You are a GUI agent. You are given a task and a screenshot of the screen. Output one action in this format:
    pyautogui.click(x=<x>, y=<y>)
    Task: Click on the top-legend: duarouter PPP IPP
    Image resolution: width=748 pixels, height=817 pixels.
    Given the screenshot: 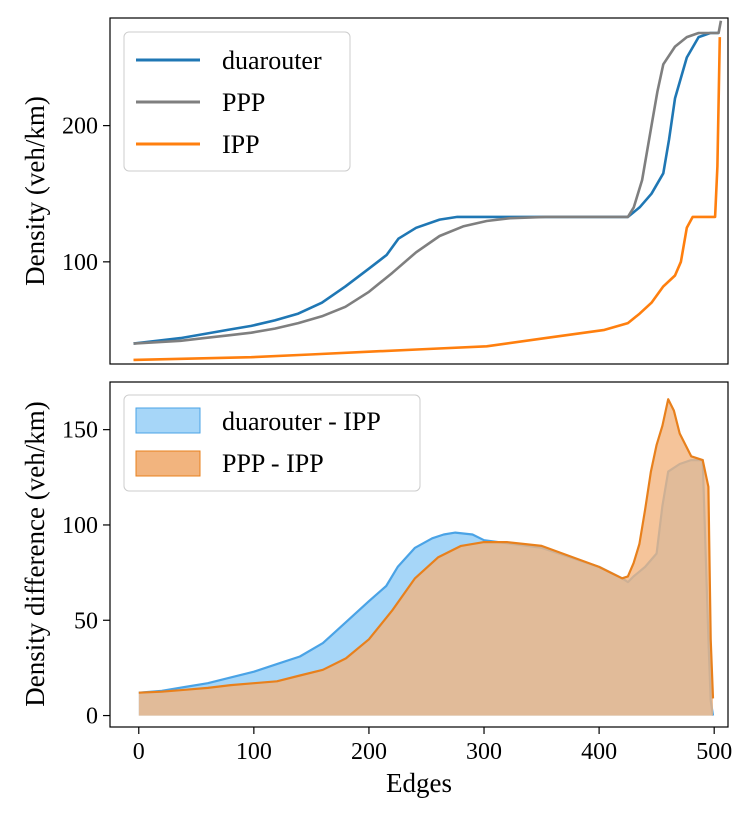 What is the action you would take?
    pyautogui.click(x=237, y=101)
    